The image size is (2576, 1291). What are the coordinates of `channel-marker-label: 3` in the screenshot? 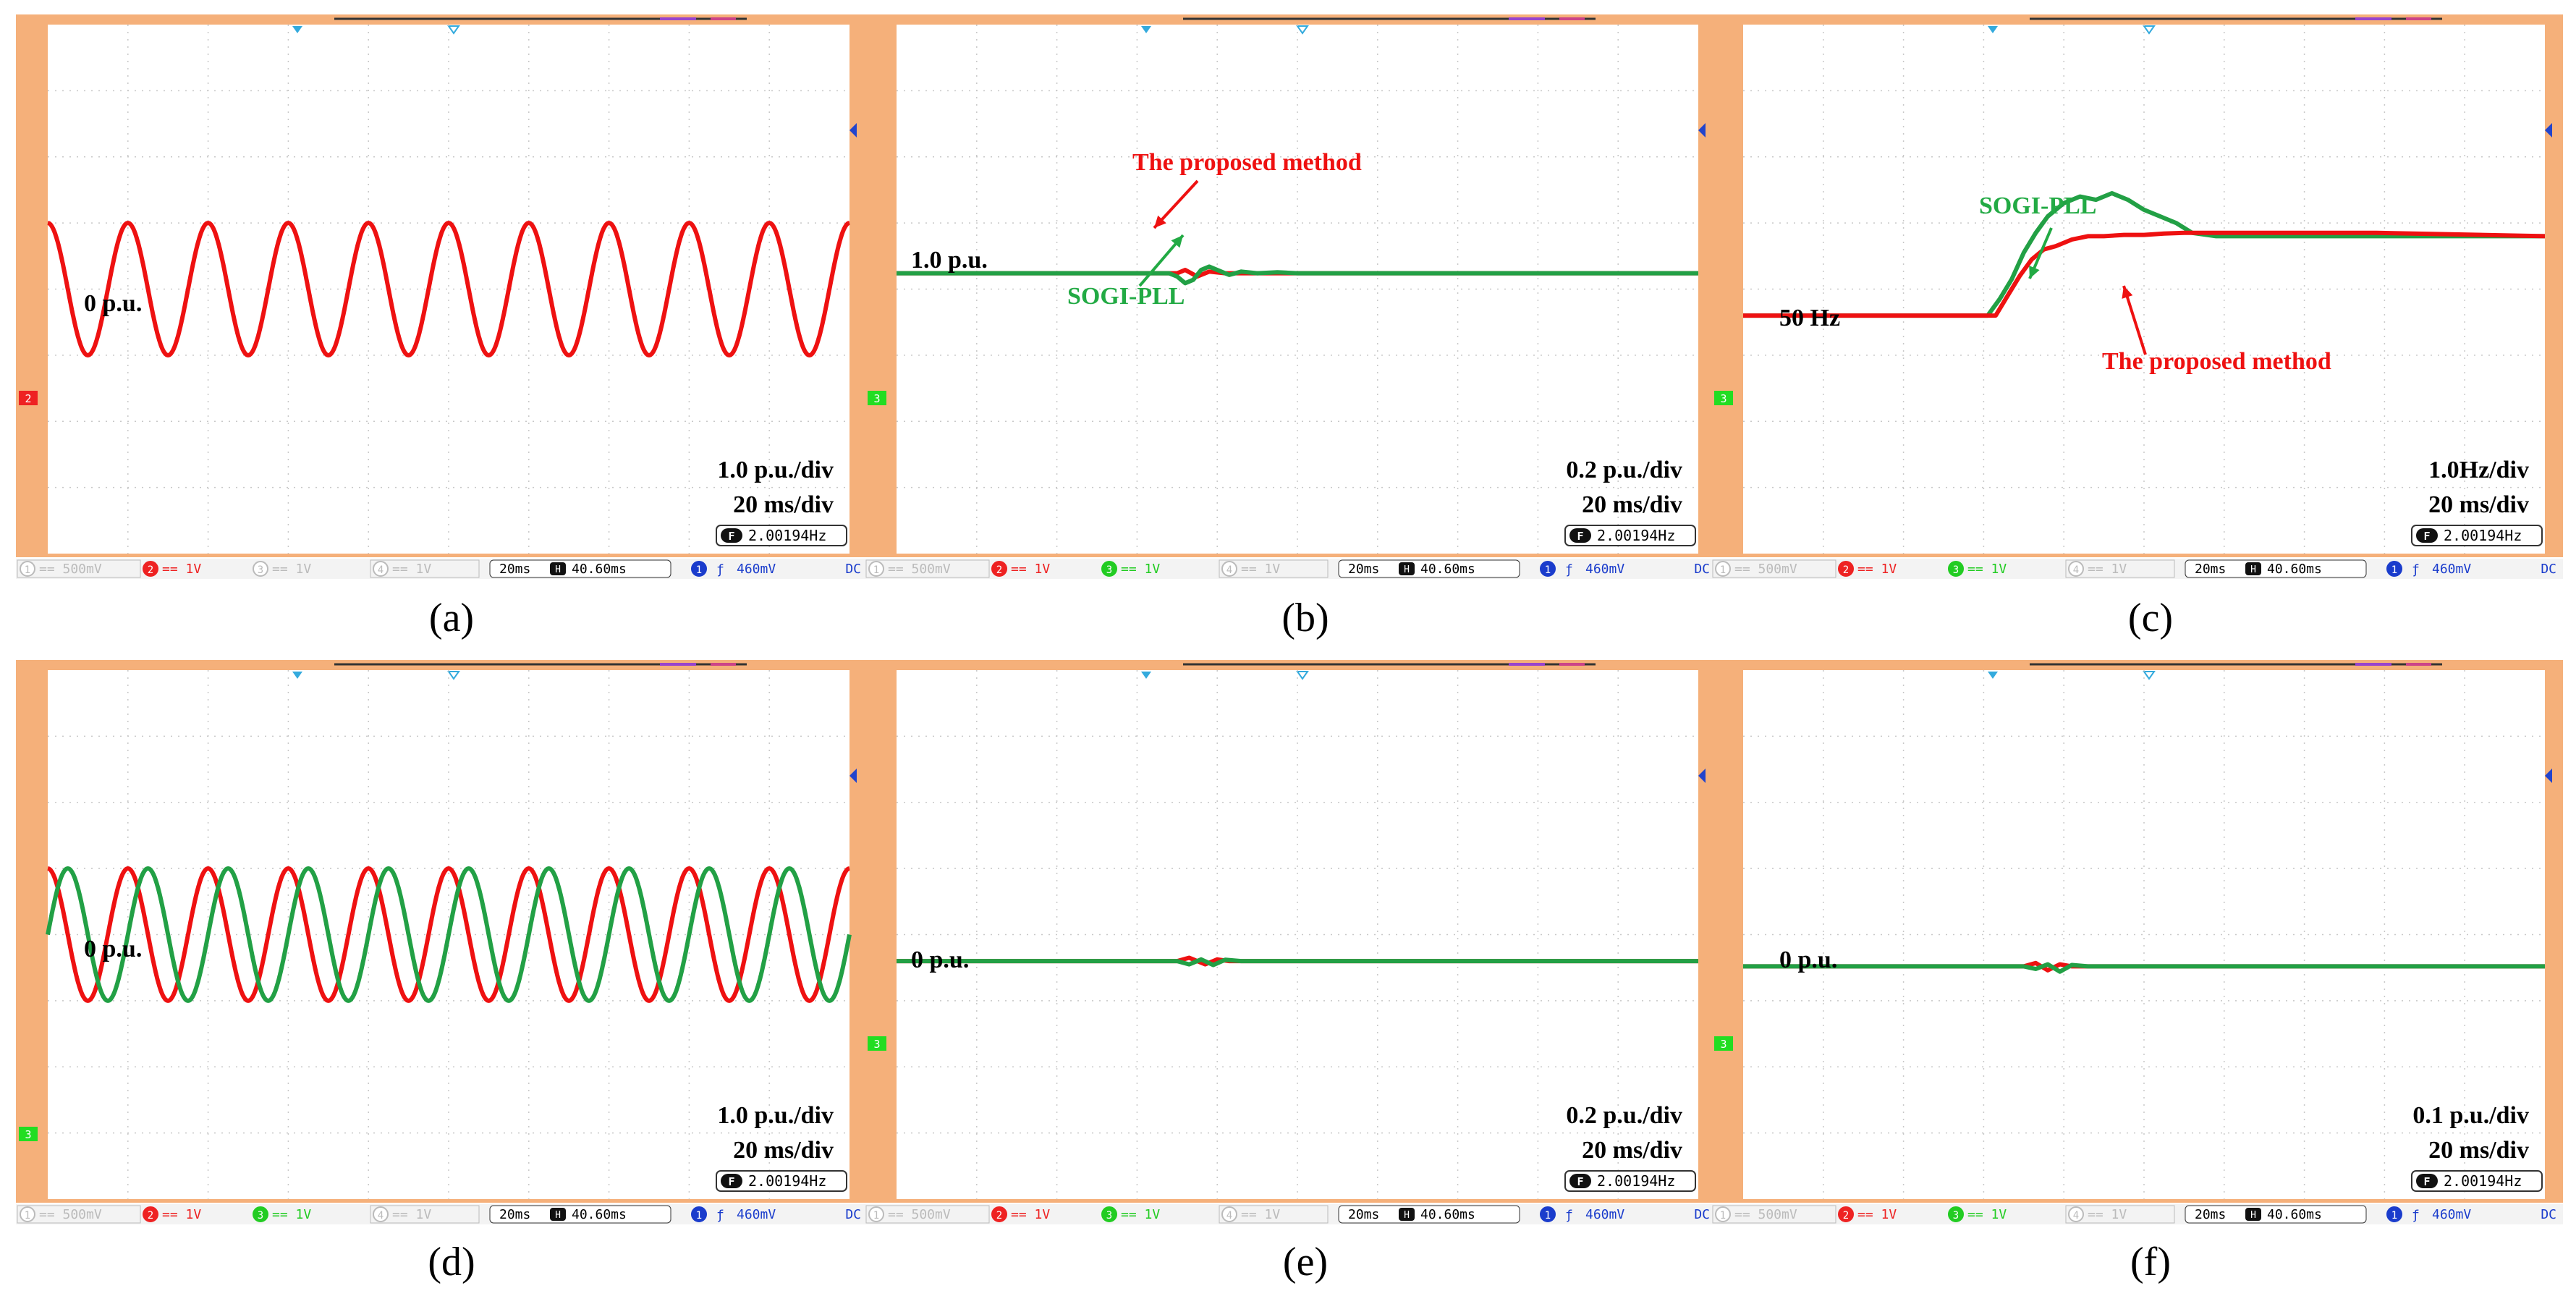 It's located at (876, 398).